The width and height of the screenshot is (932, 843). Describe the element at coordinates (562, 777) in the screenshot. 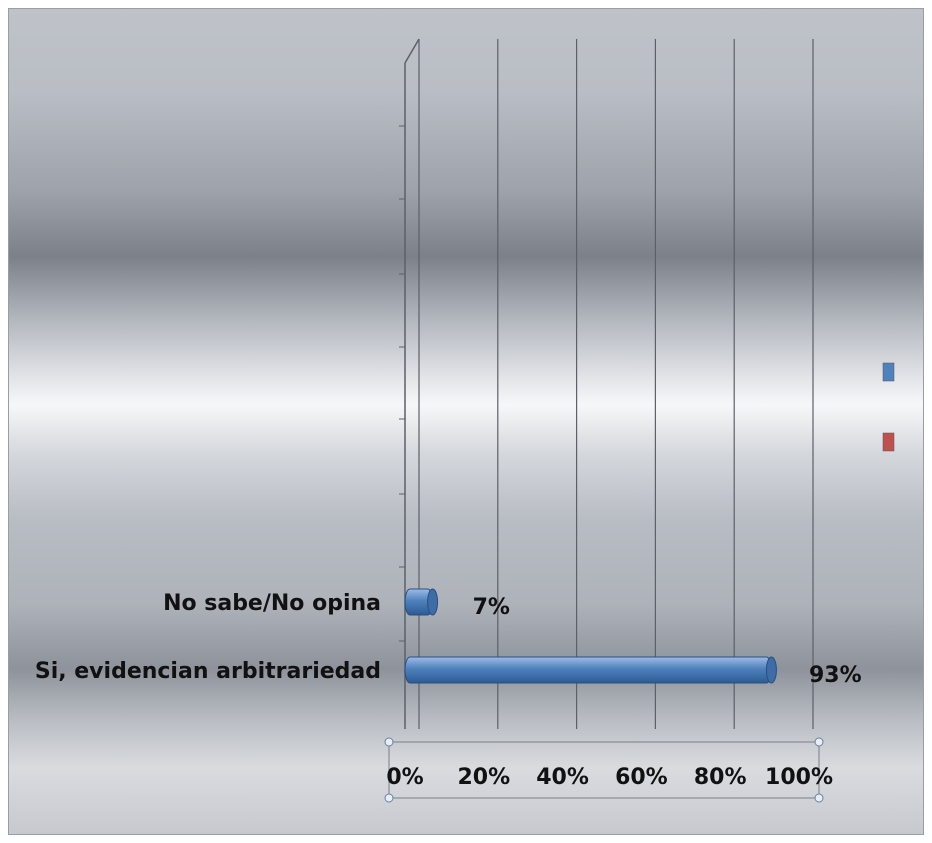

I see `x-tick-label: 40%` at that location.